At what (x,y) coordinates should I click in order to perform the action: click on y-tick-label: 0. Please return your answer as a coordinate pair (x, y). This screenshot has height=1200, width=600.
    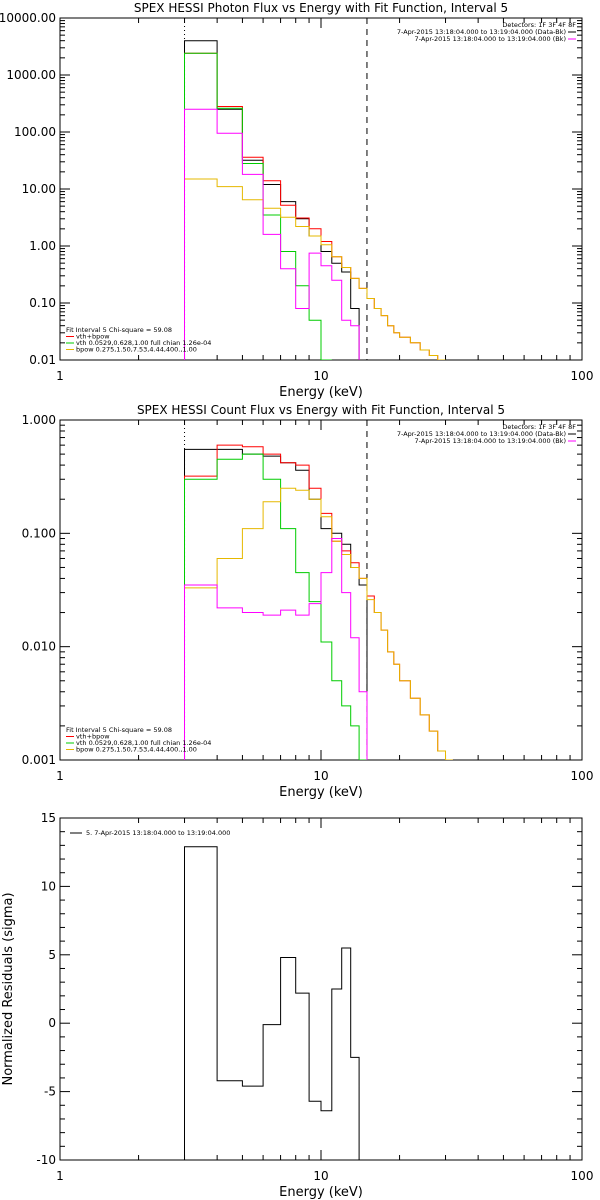
    Looking at the image, I should click on (52, 1023).